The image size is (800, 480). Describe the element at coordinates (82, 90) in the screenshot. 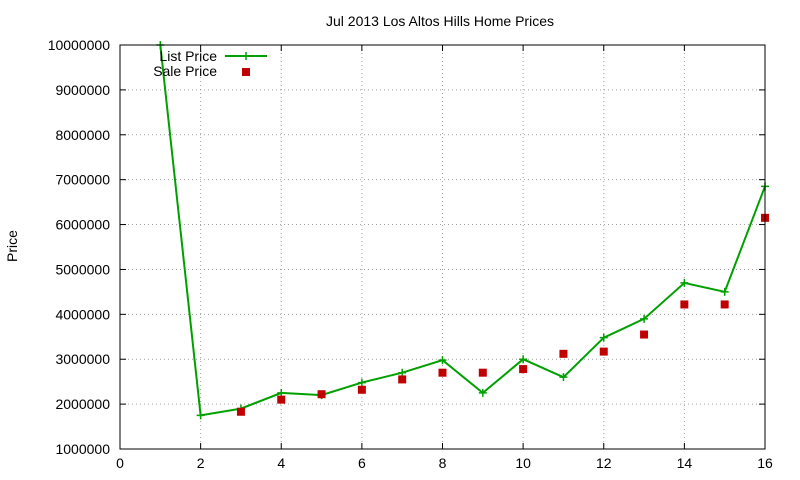

I see `y-tick-label: 9000000` at that location.